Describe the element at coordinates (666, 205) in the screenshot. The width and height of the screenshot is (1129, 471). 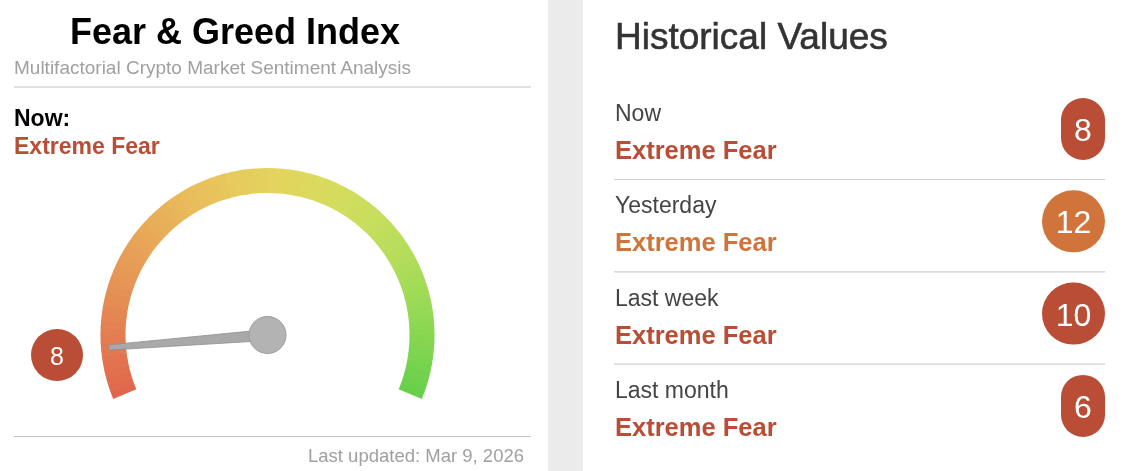
I see `text: Yesterday` at that location.